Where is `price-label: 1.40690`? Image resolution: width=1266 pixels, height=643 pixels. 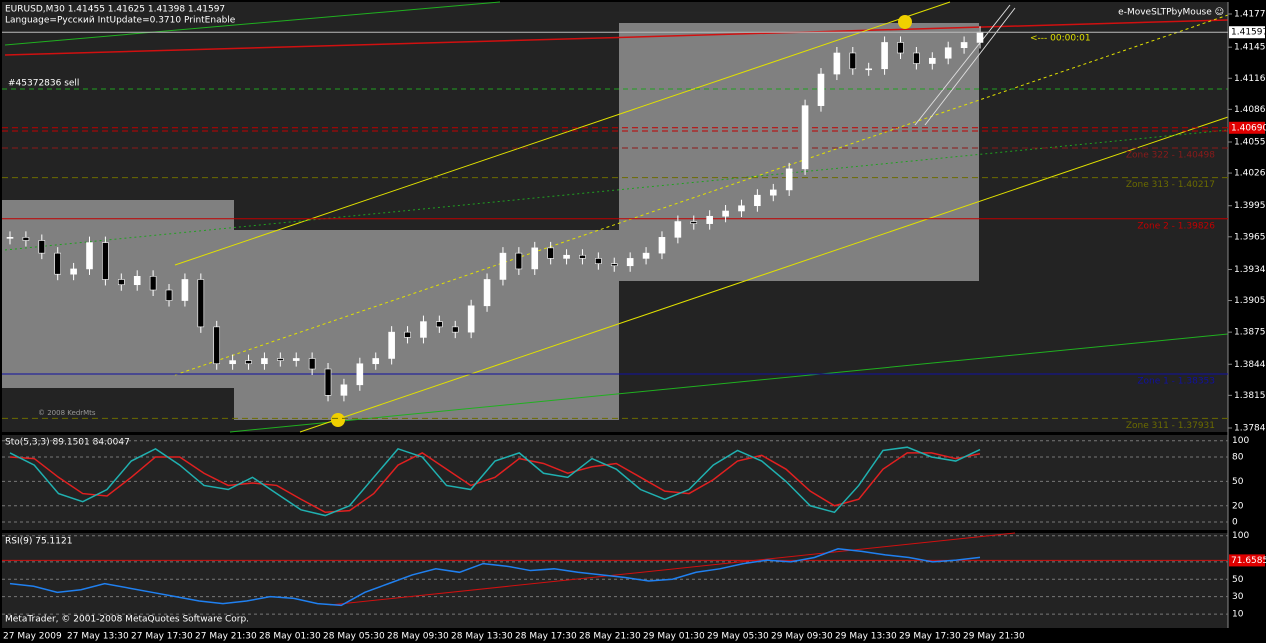
price-label: 1.40690 is located at coordinates (1248, 128).